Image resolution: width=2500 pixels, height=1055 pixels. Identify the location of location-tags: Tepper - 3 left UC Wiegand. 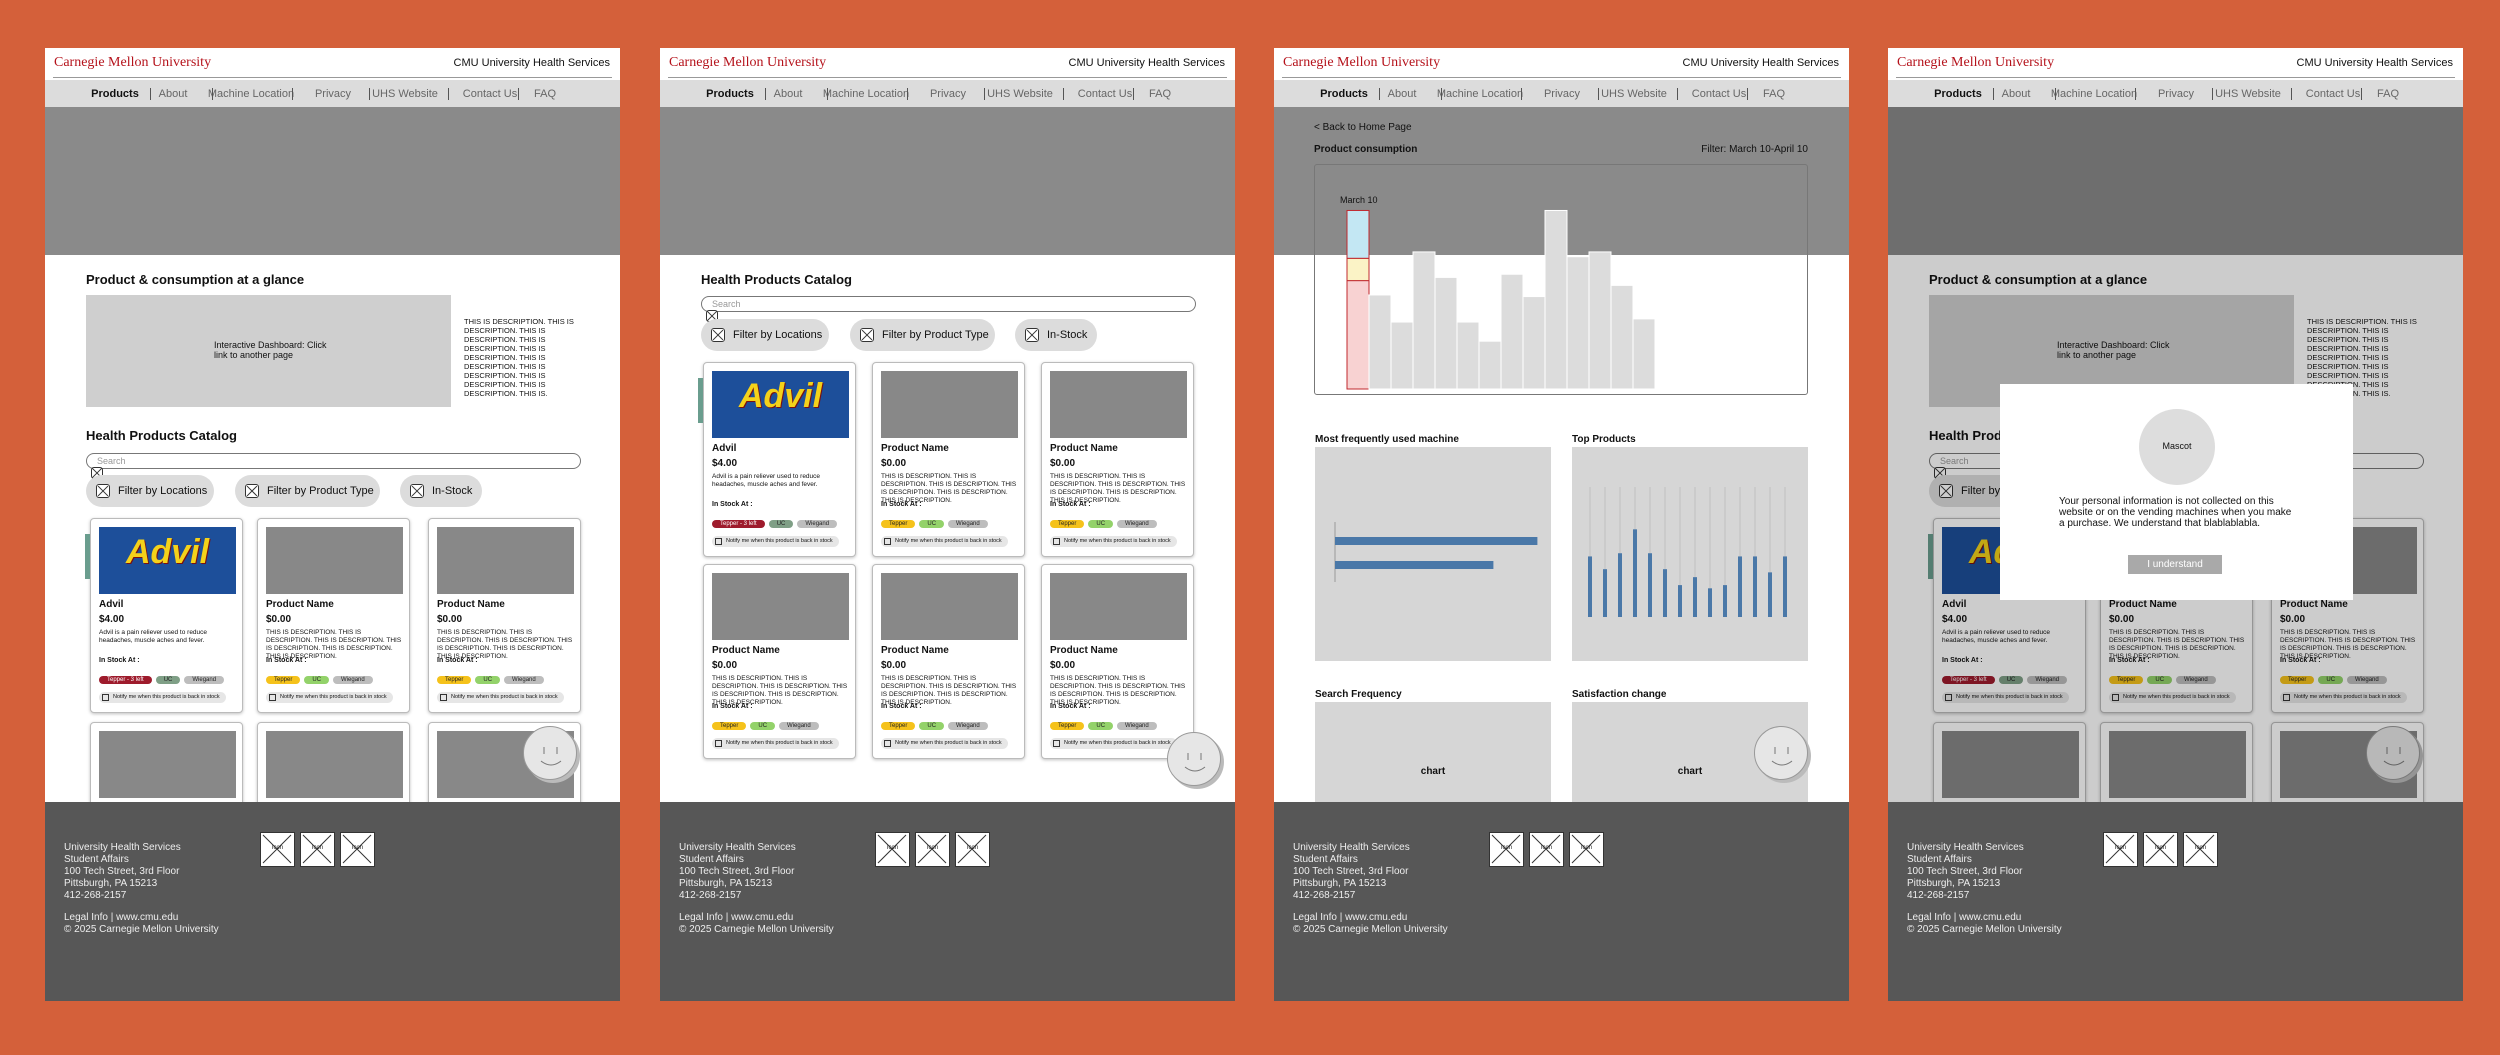
(2012, 677).